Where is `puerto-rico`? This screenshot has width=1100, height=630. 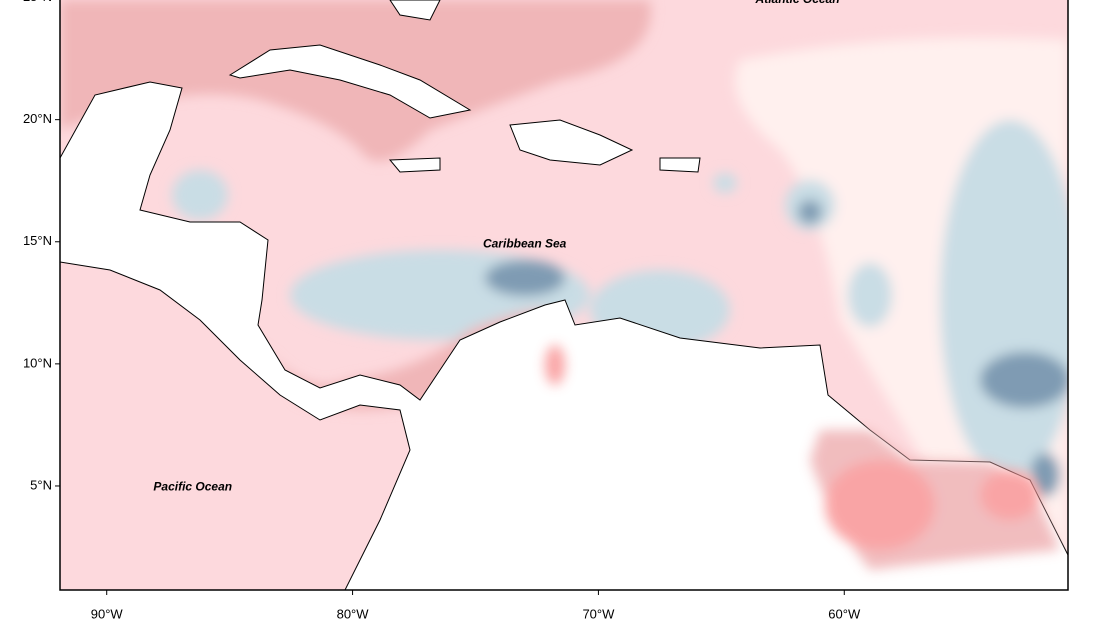
puerto-rico is located at coordinates (680, 165).